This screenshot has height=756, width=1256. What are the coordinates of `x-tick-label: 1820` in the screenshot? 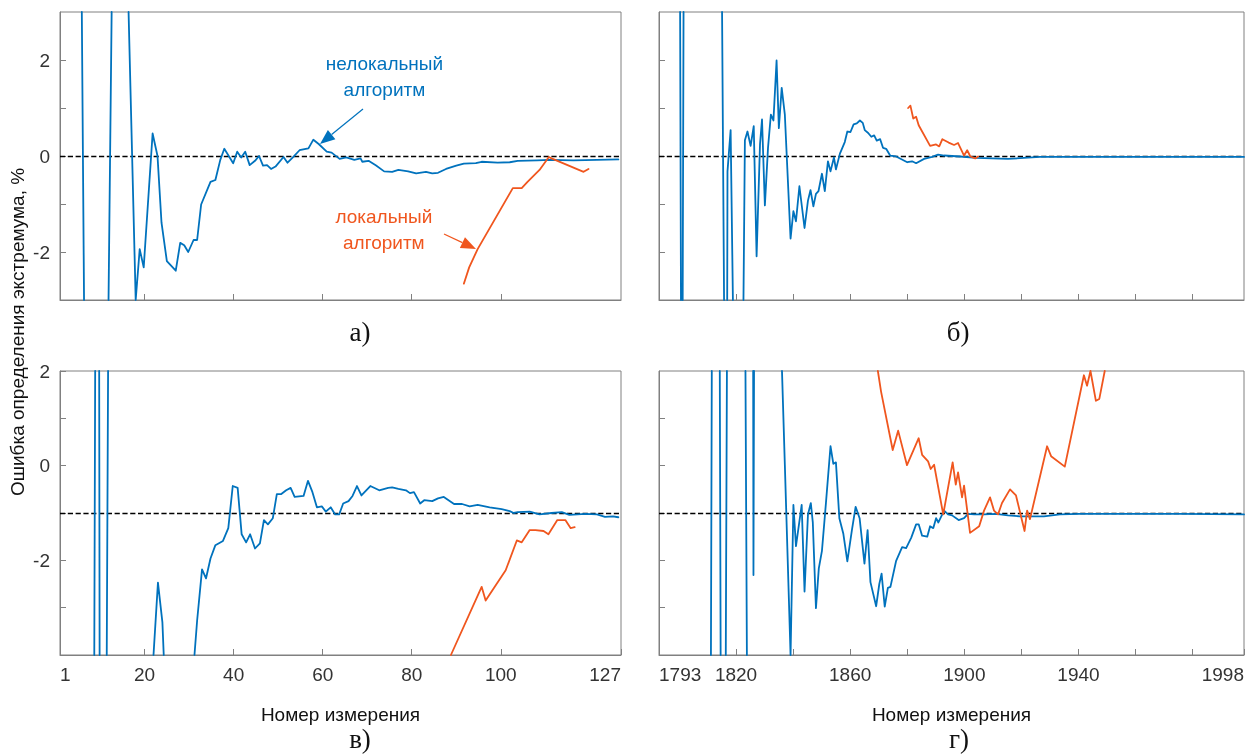 It's located at (736, 674).